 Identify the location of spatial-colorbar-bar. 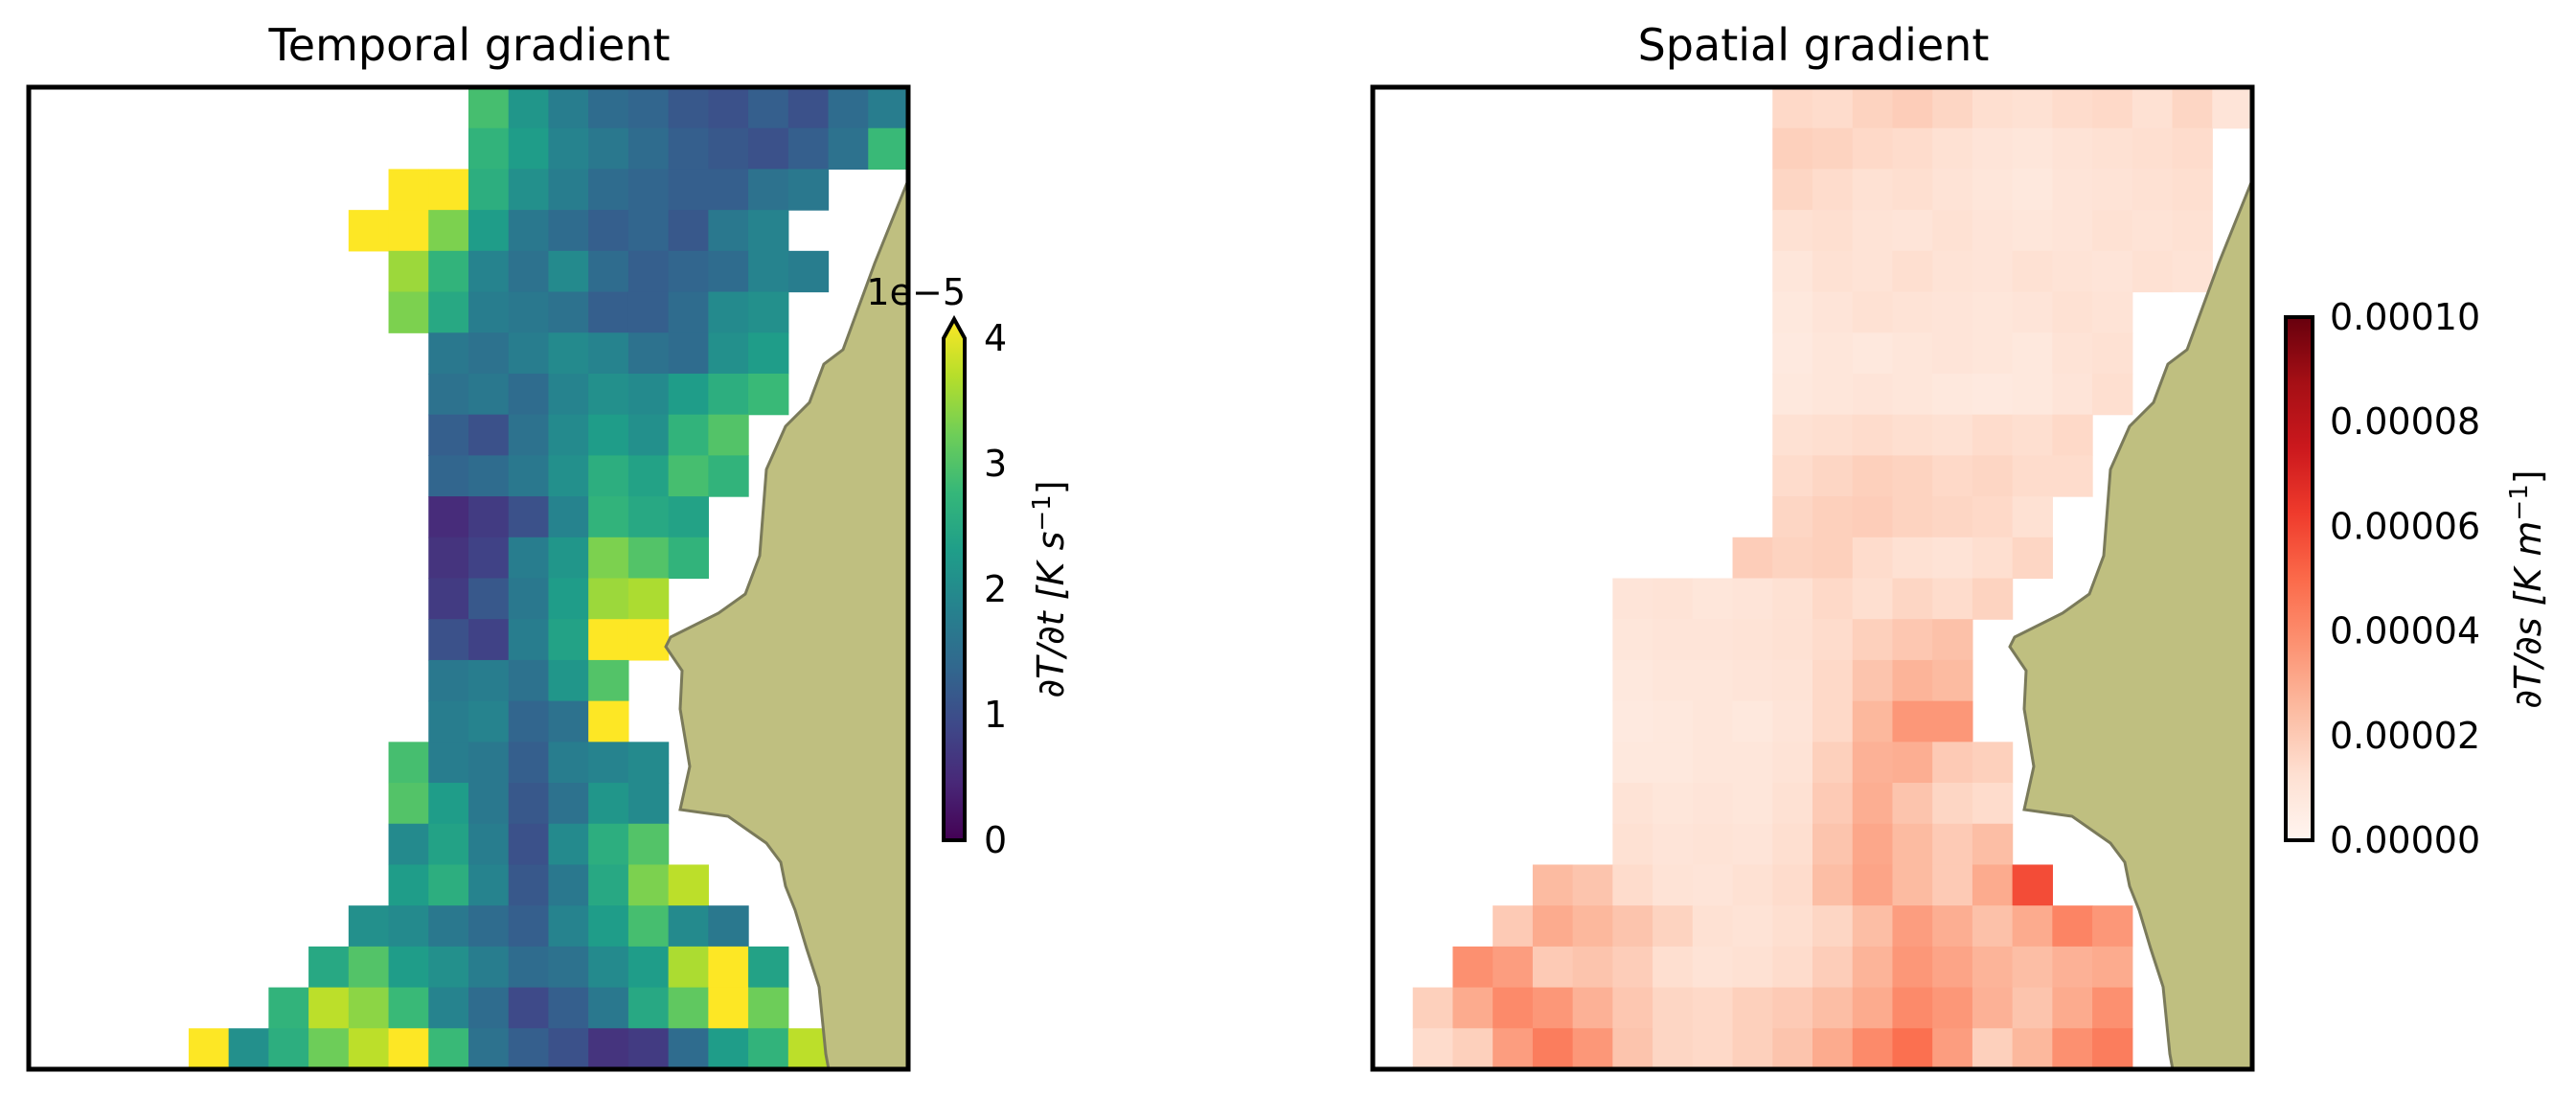
(2299, 578).